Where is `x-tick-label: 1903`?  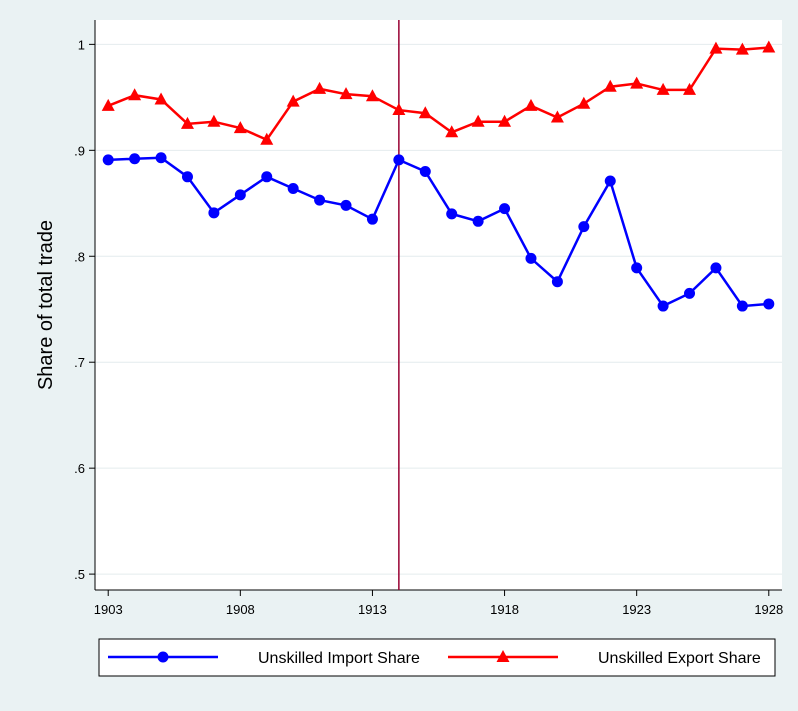
x-tick-label: 1903 is located at coordinates (108, 609).